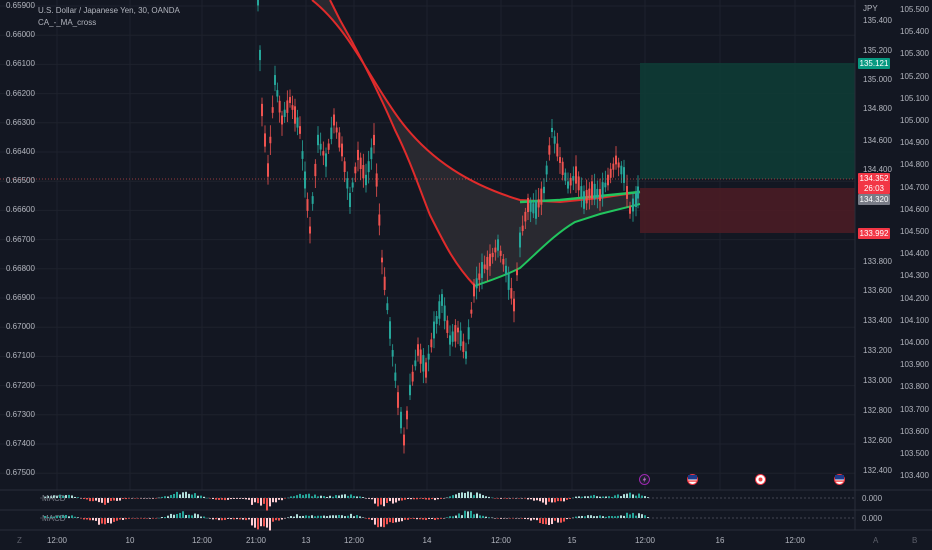 This screenshot has height=550, width=932. Describe the element at coordinates (876, 540) in the screenshot. I see `auto-scale-button: A` at that location.